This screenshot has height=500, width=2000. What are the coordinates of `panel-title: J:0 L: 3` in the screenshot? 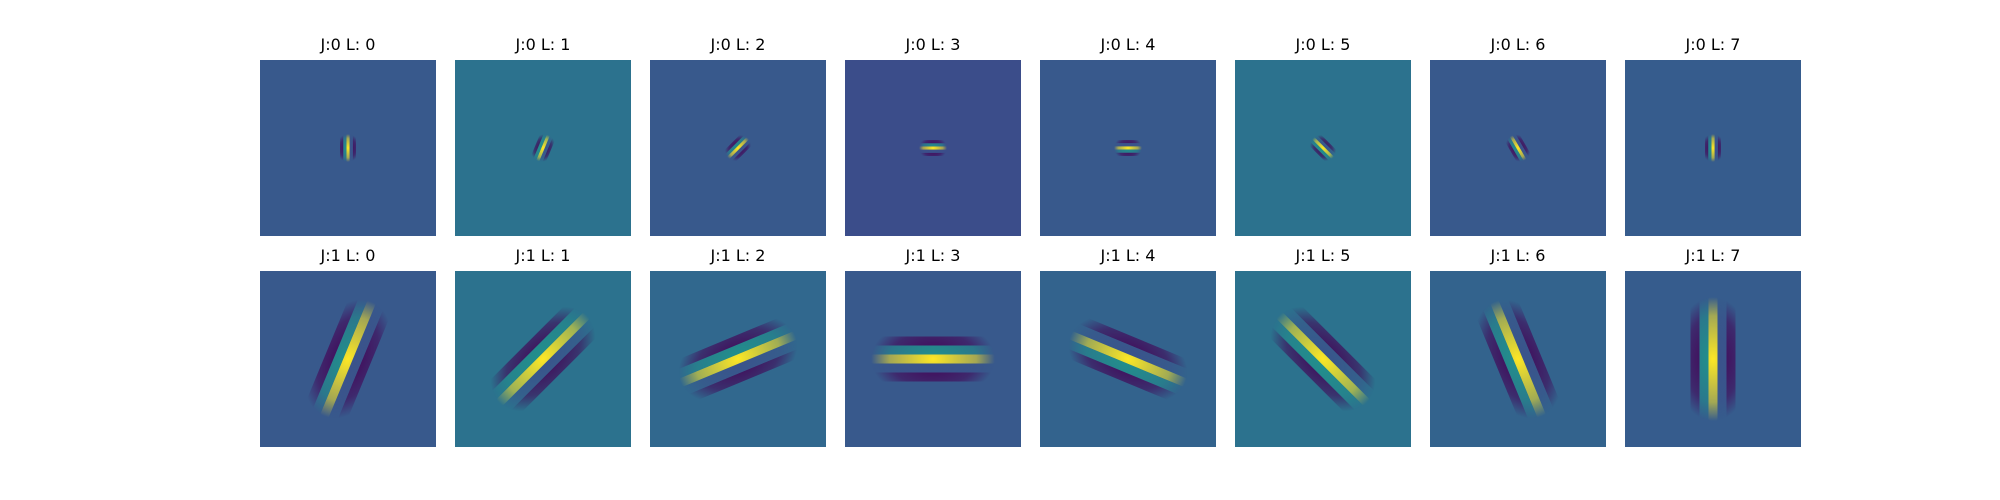 It's located at (933, 44).